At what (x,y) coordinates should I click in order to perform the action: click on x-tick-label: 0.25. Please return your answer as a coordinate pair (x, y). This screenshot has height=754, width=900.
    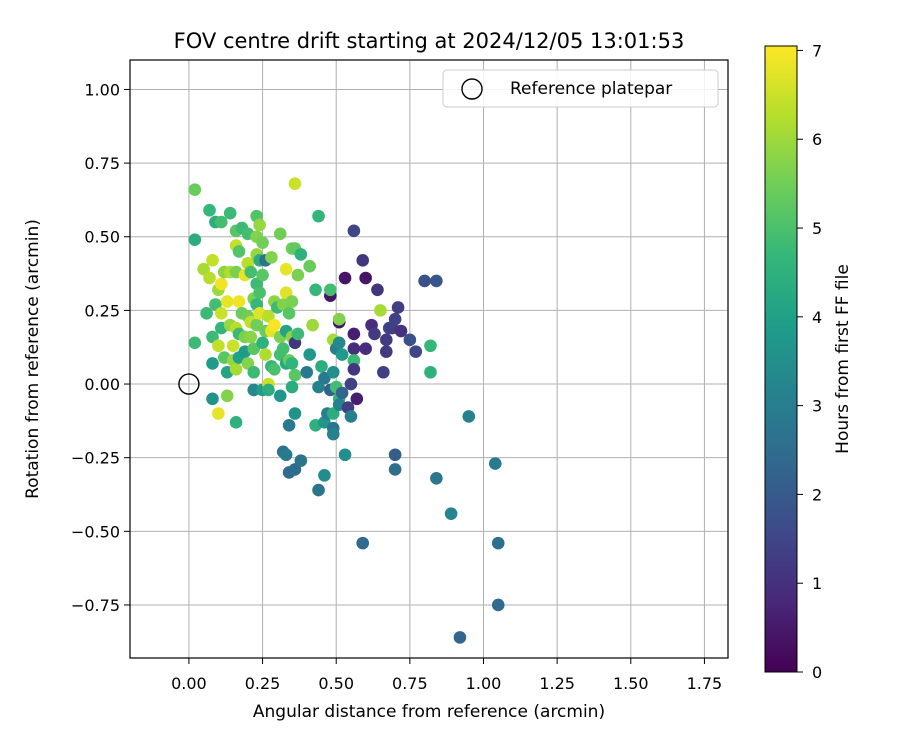
    Looking at the image, I should click on (263, 683).